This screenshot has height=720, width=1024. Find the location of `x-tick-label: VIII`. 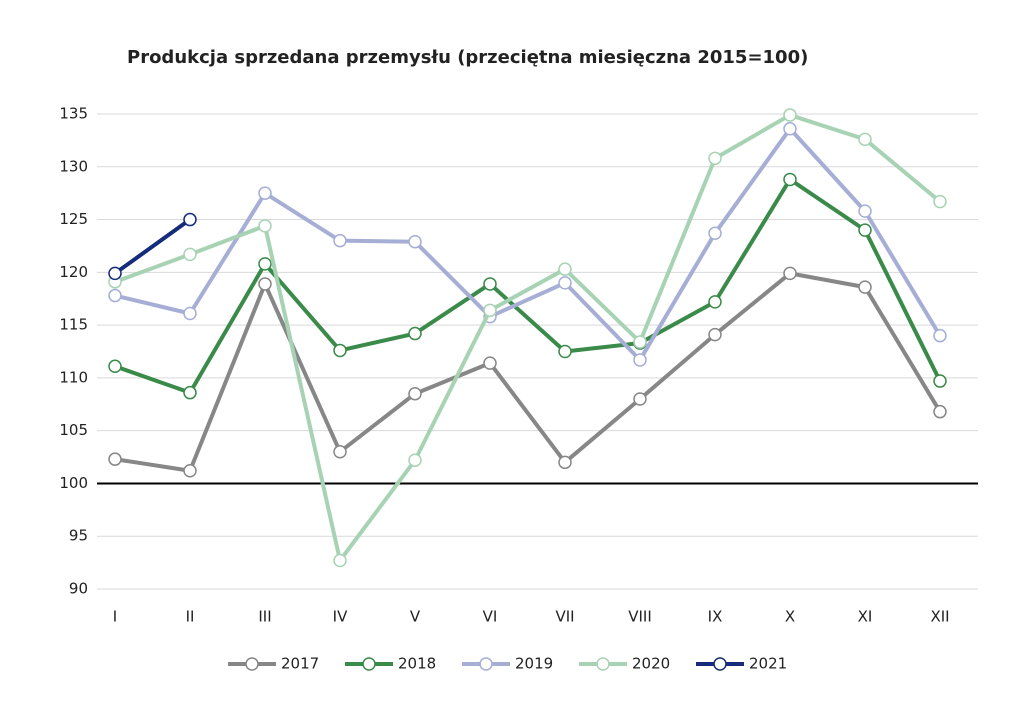

x-tick-label: VIII is located at coordinates (640, 617).